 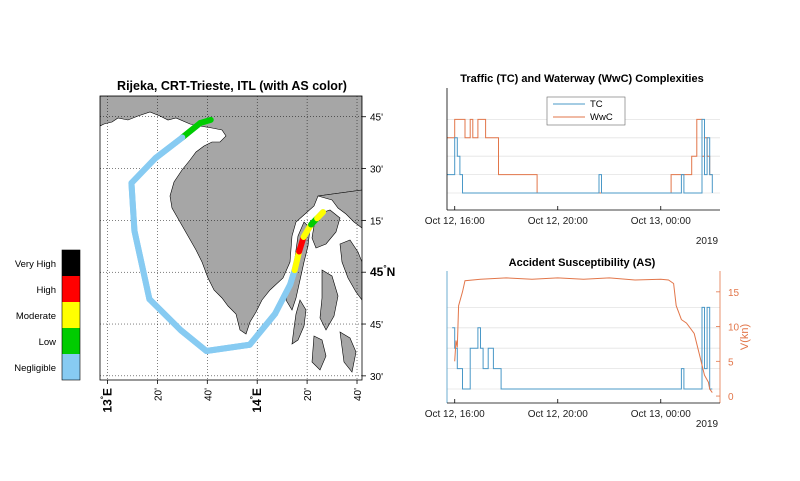 I want to click on series-speed-line, so click(x=583, y=335).